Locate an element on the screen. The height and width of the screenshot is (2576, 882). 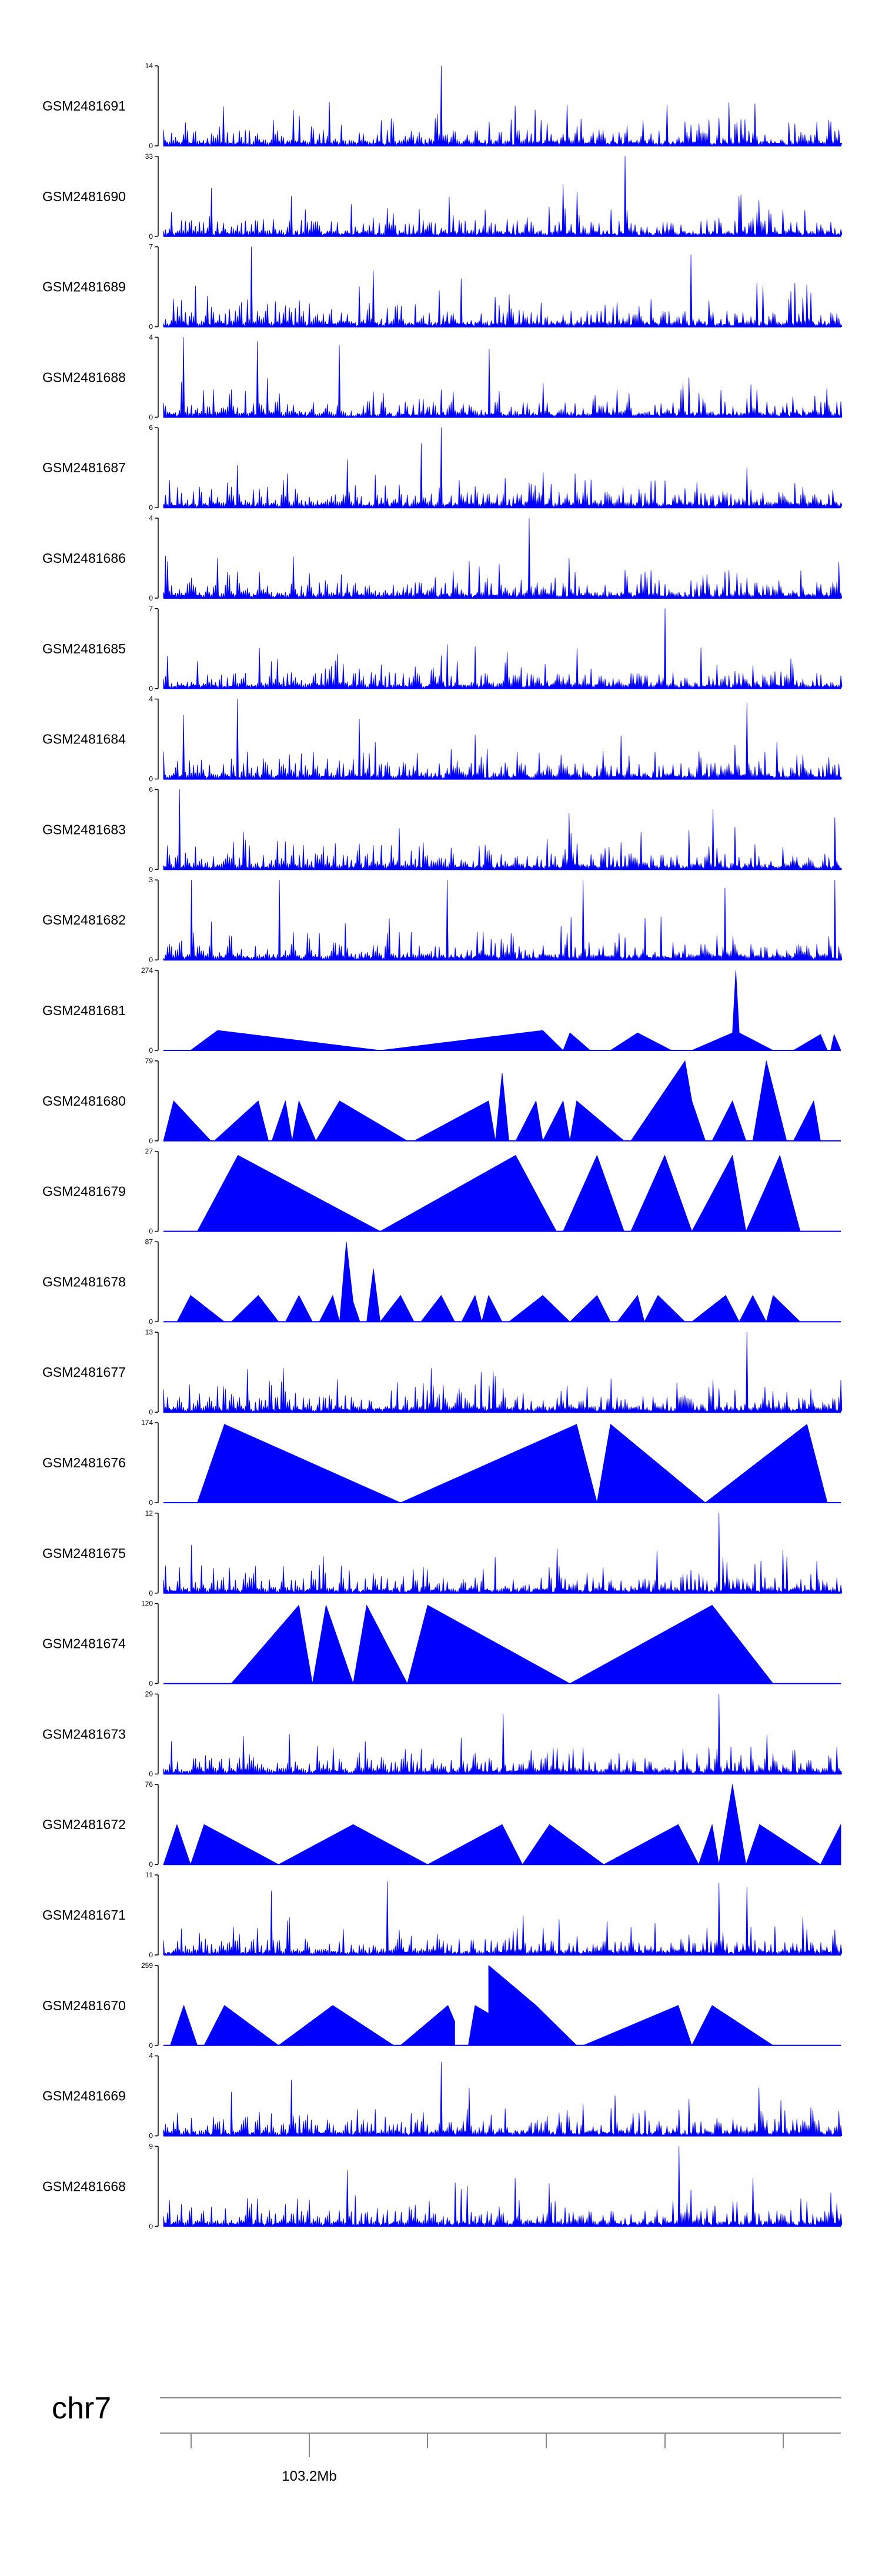
track: GSM2481673 29 0 is located at coordinates (442, 1734).